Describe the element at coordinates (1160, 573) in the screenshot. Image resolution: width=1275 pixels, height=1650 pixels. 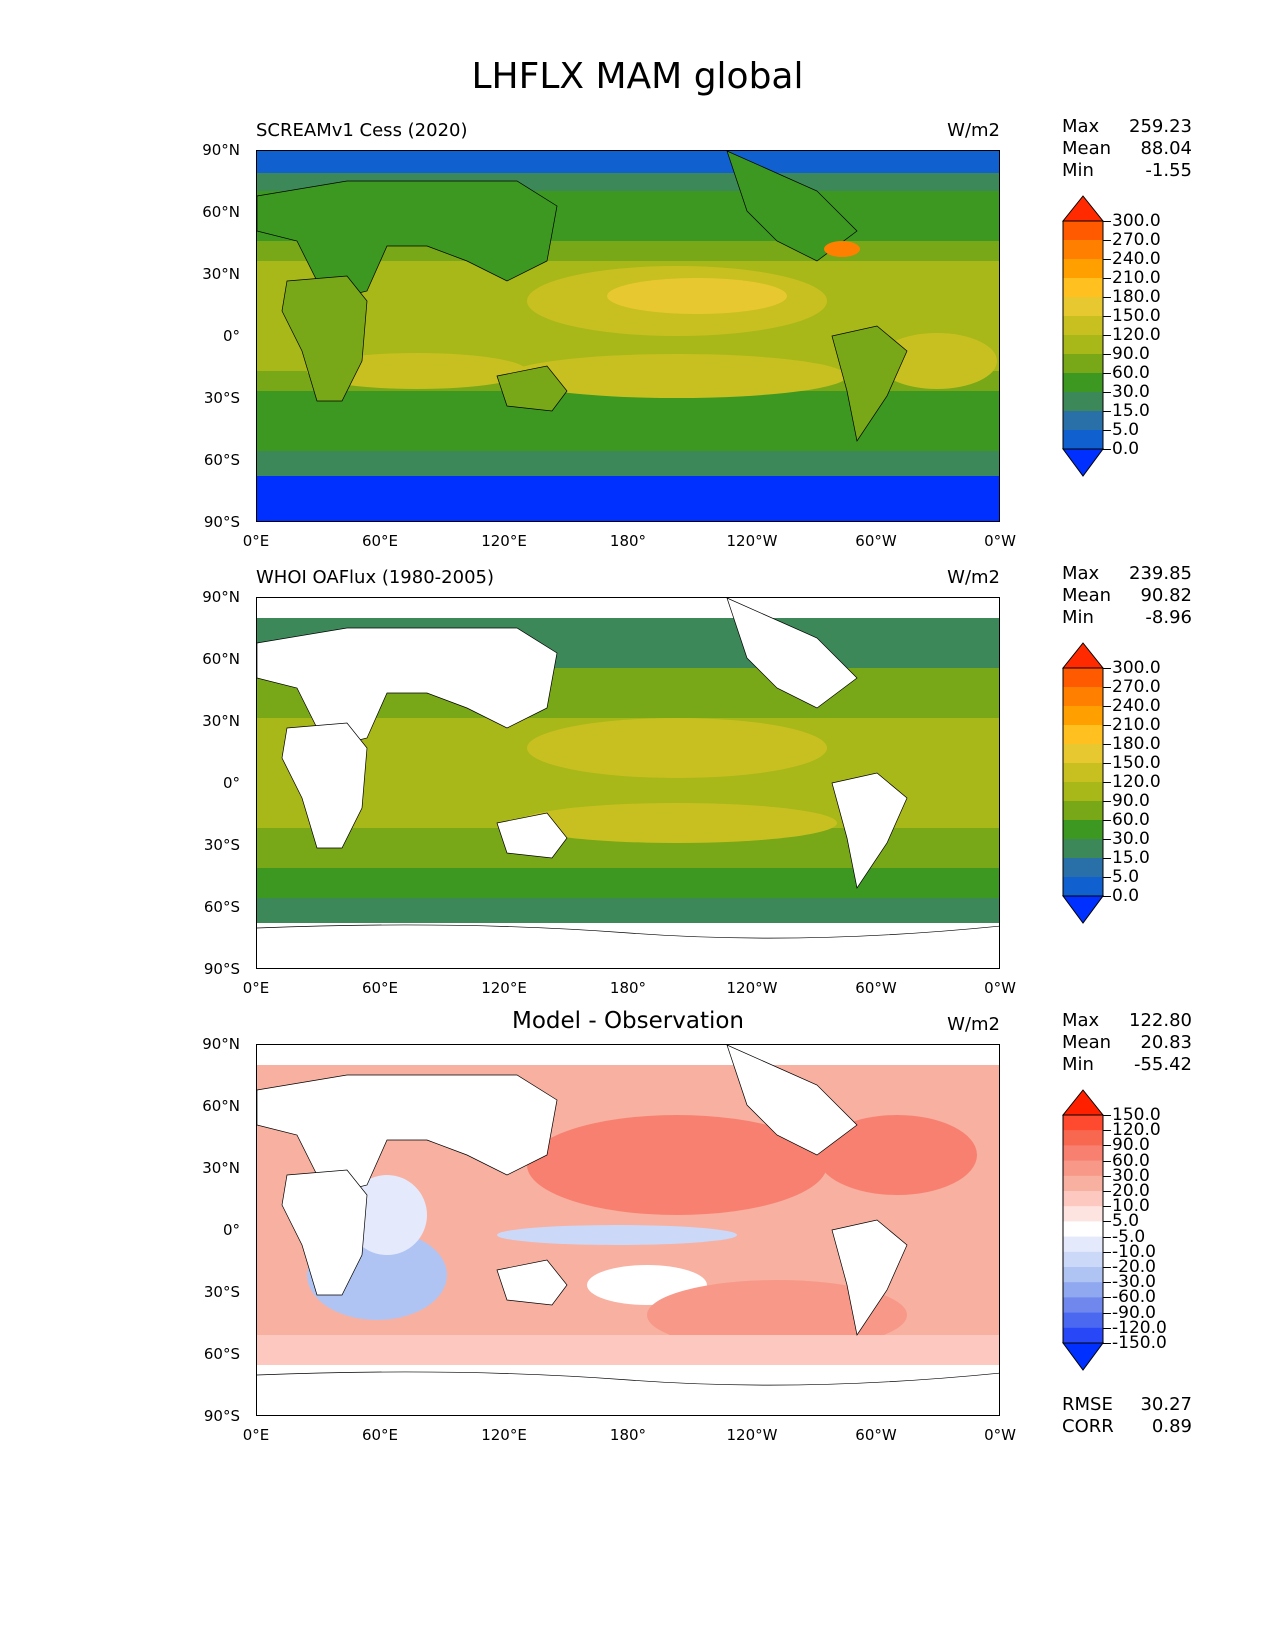
I see `stat-max: 239.85` at that location.